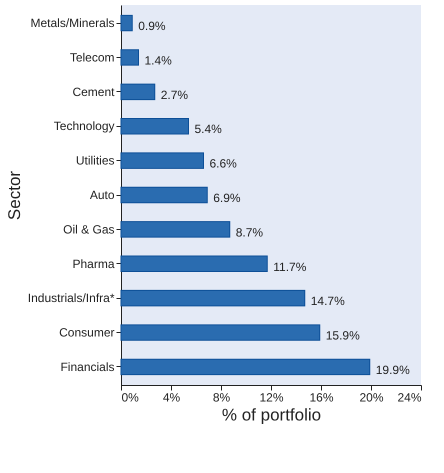  I want to click on y-tick-label: Consumer, so click(86, 333).